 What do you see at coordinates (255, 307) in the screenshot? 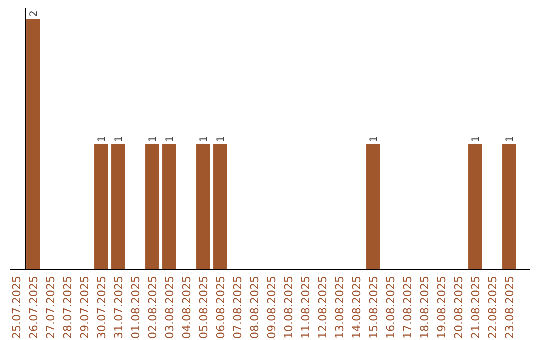
I see `x-tick-label: 08.08.2025` at bounding box center [255, 307].